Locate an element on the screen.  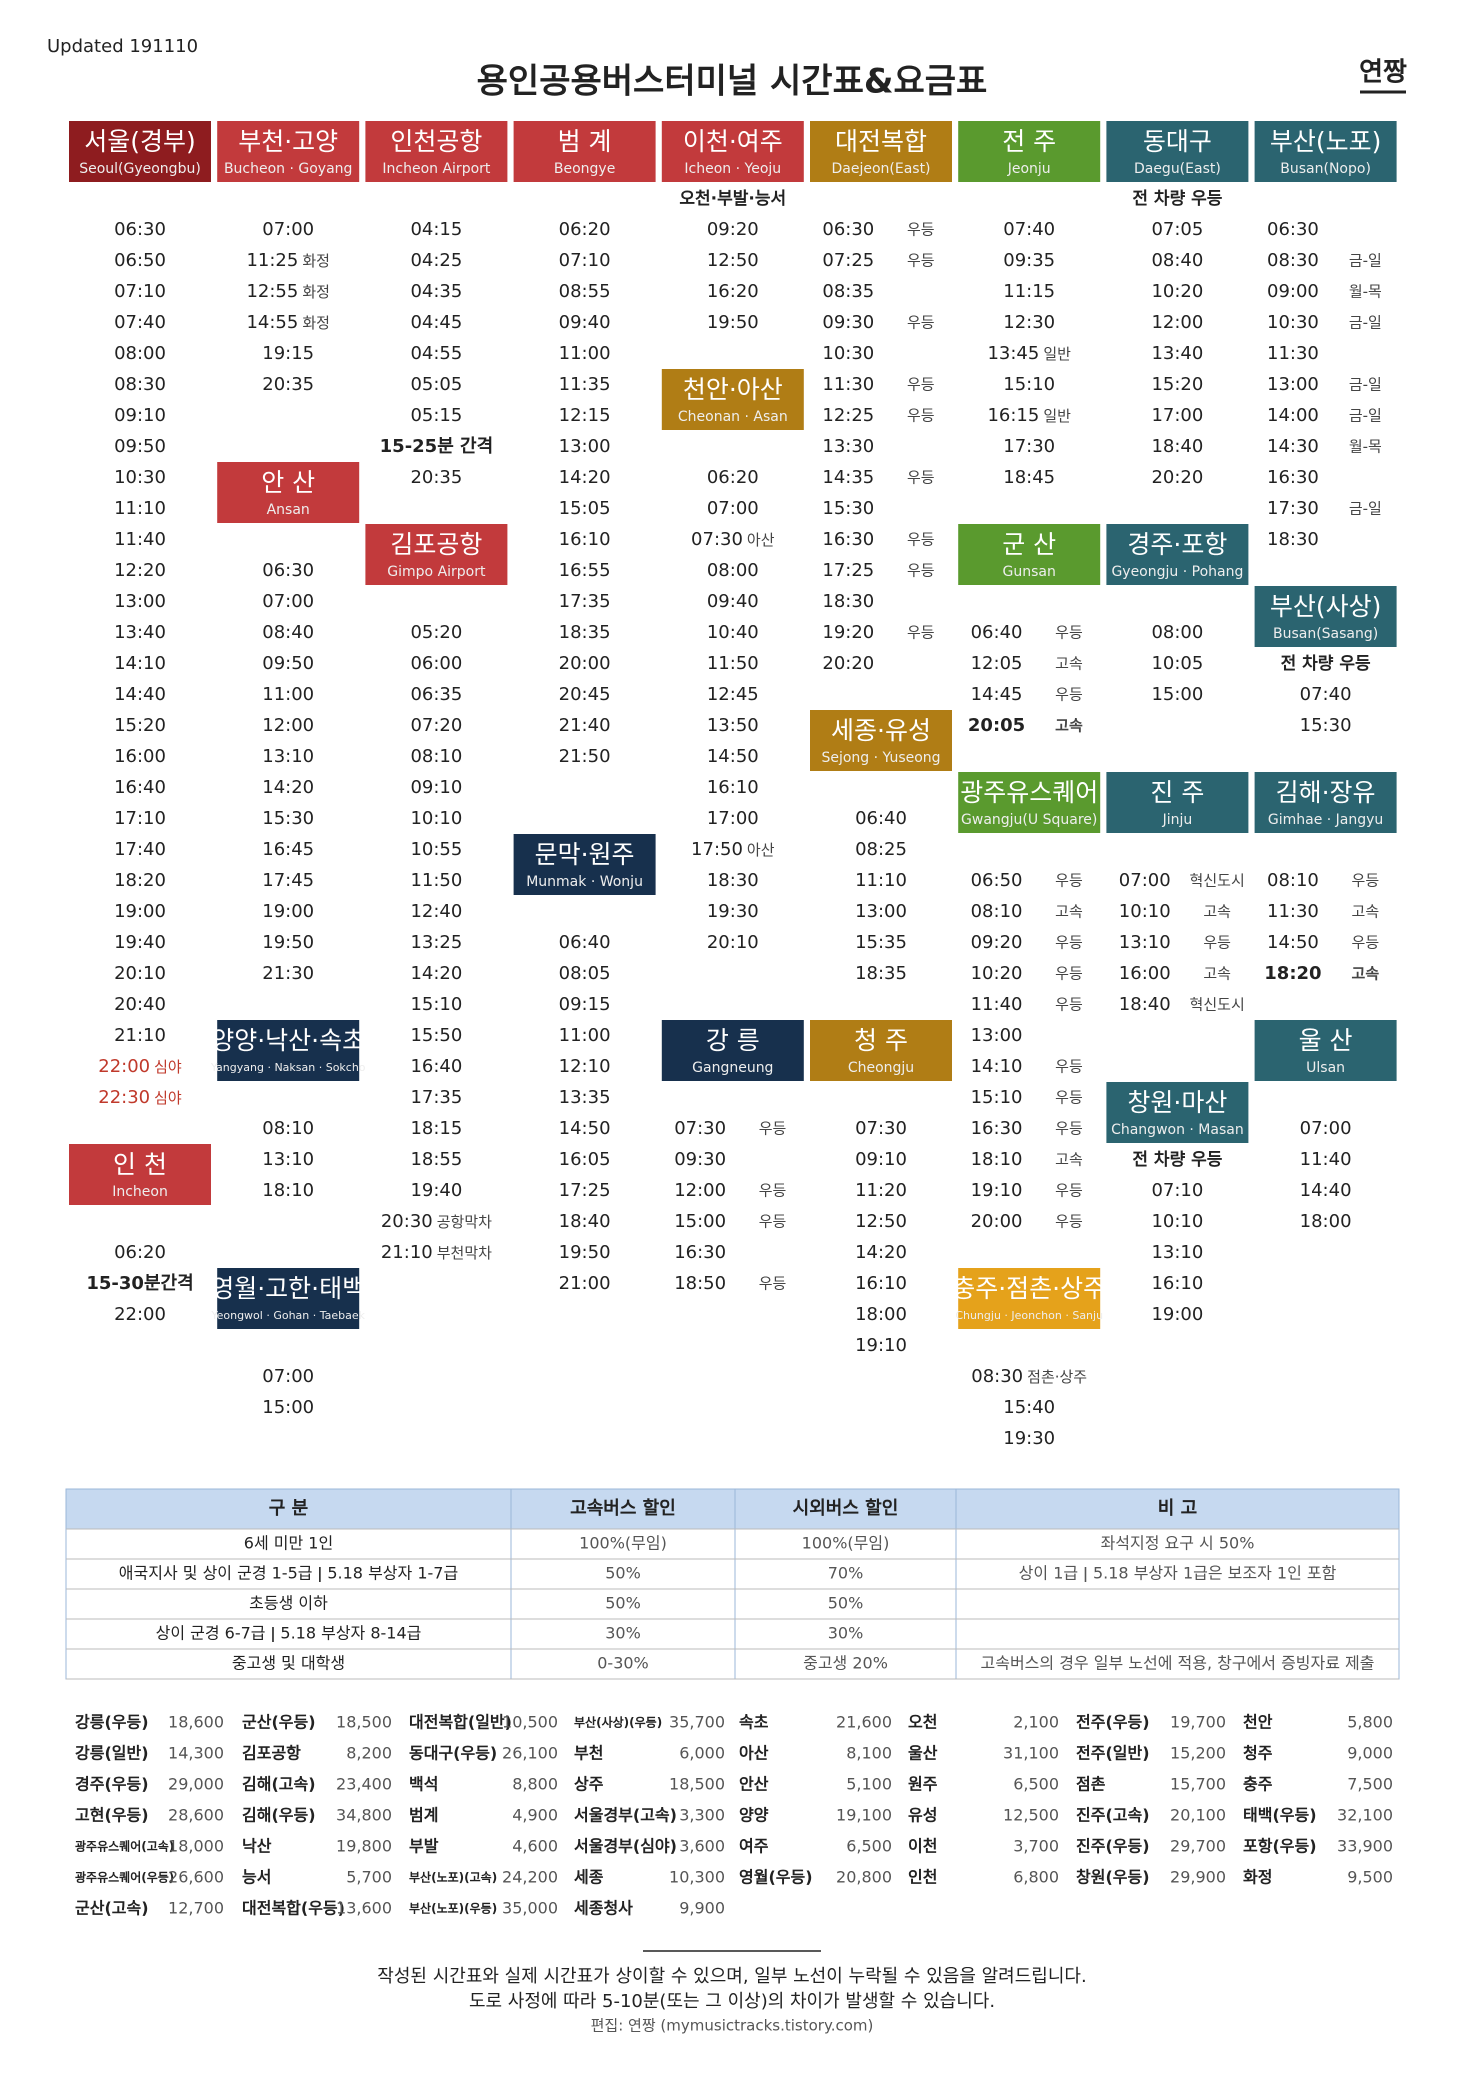
departure: 19:40 is located at coordinates (140, 942).